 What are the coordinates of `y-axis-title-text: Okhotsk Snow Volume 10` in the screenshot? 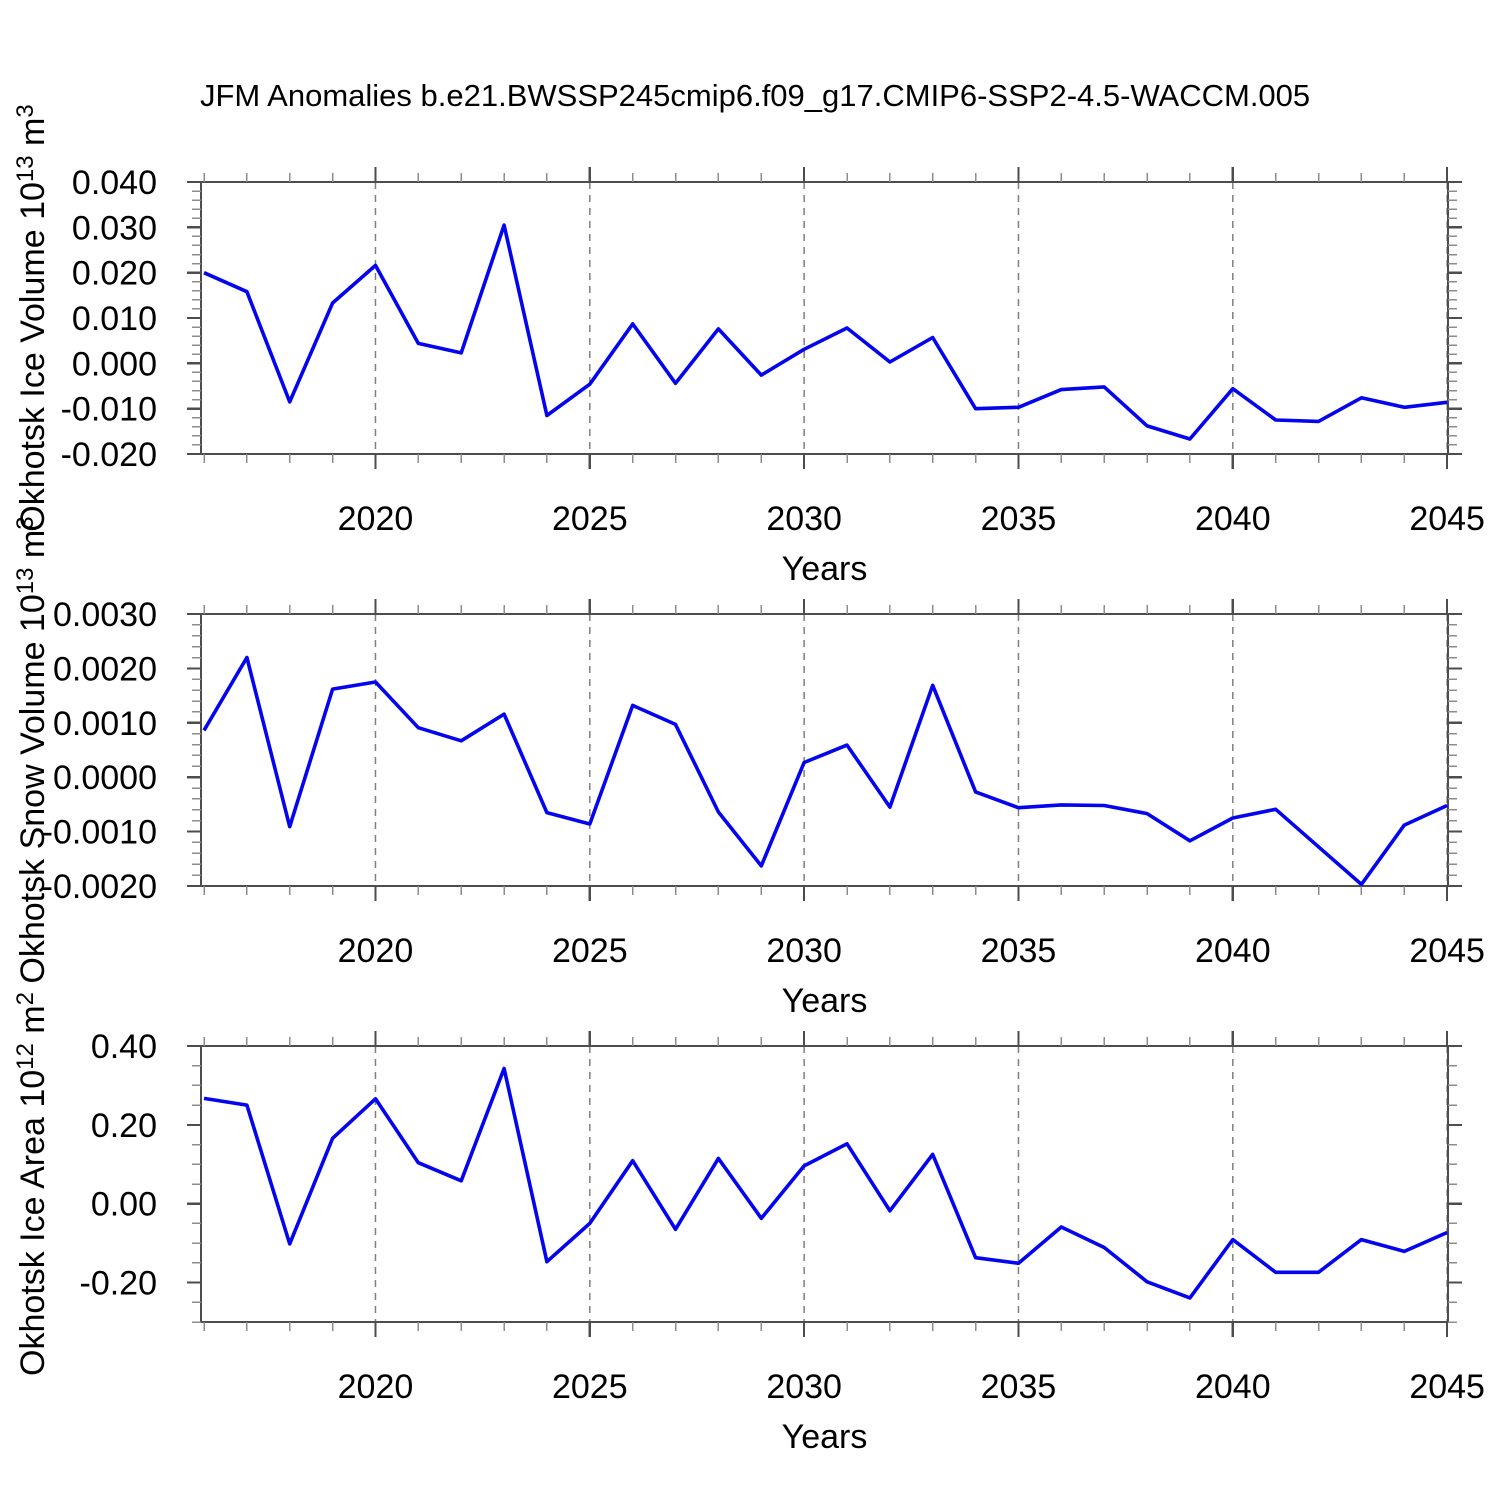 It's located at (33, 788).